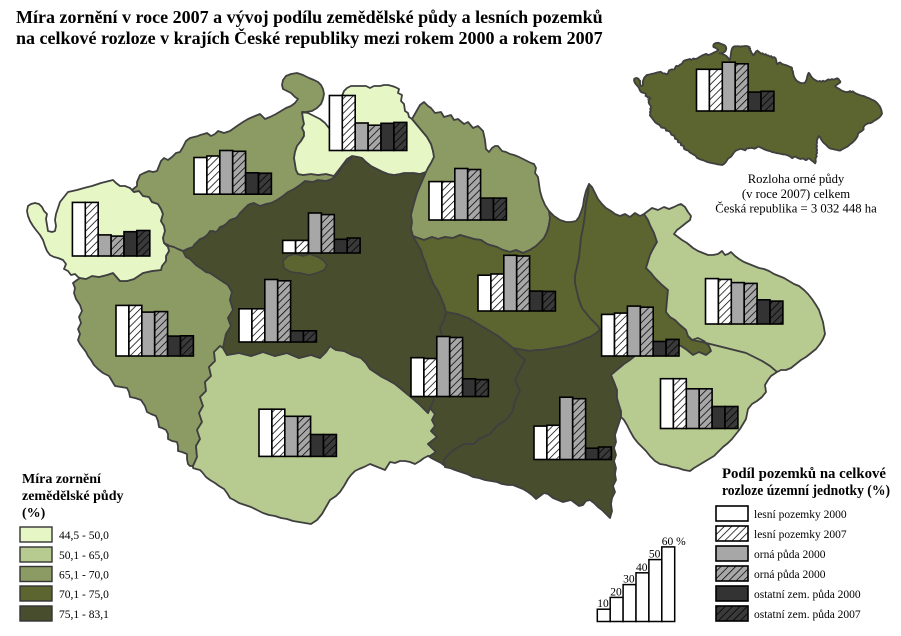  What do you see at coordinates (616, 592) in the screenshot?
I see `svg-text: 20` at bounding box center [616, 592].